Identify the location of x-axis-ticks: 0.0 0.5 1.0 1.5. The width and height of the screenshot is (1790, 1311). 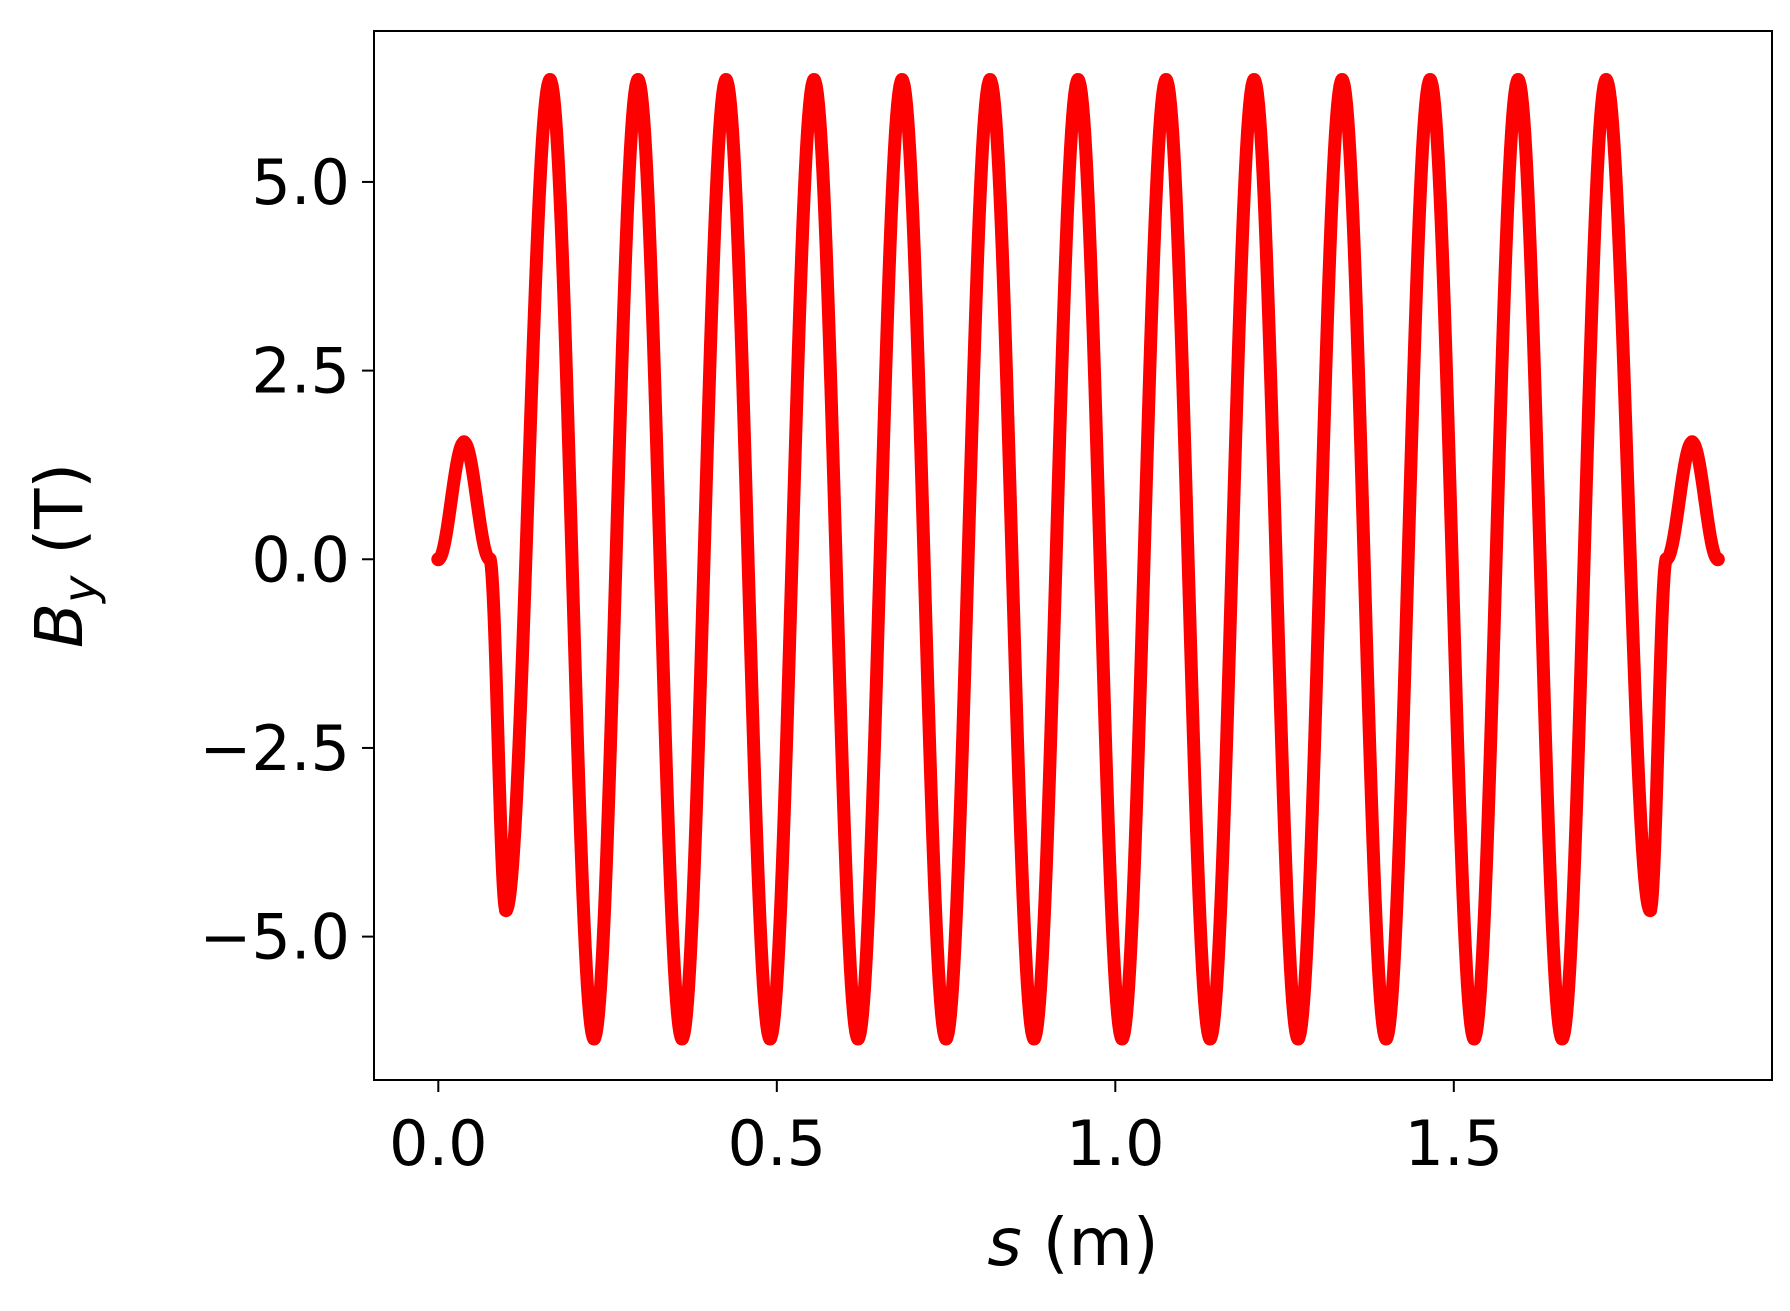
(946, 1130).